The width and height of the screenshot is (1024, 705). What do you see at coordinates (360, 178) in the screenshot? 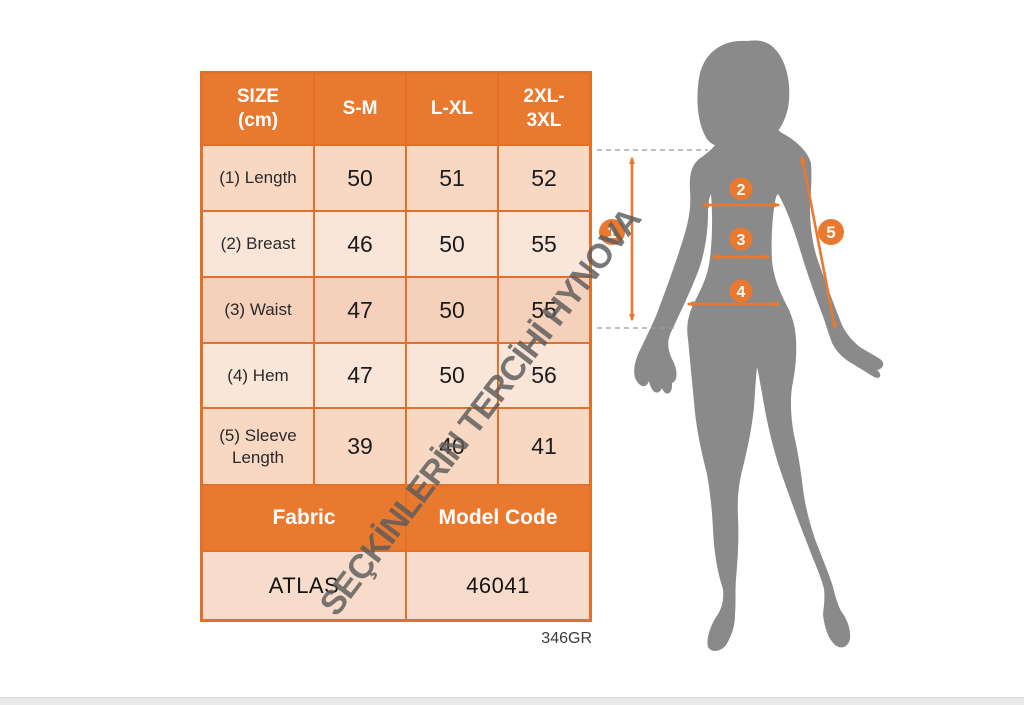
I see `cell-length-sm: 50` at bounding box center [360, 178].